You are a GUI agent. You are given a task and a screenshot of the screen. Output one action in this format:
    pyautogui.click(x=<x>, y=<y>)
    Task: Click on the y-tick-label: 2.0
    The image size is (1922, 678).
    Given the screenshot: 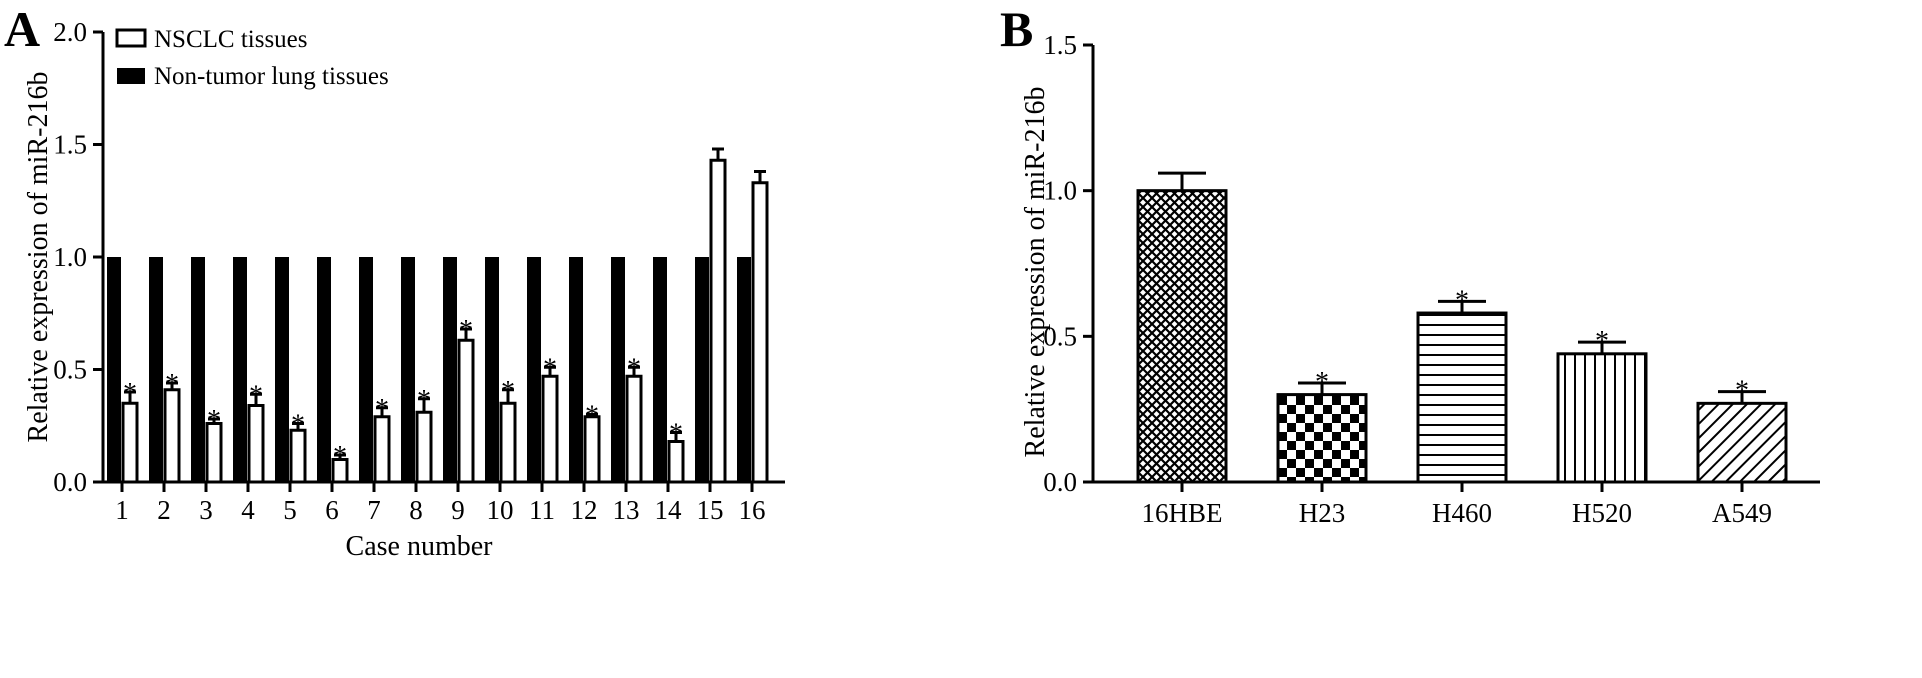 What is the action you would take?
    pyautogui.click(x=70, y=32)
    